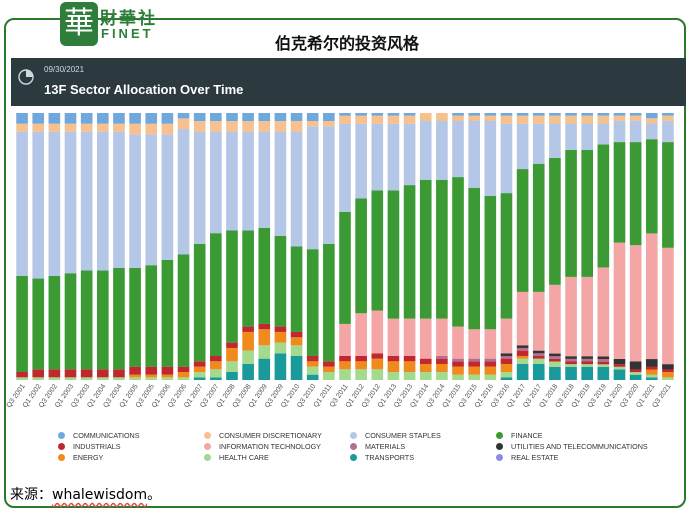 The width and height of the screenshot is (694, 515). I want to click on legend-item: INFORMATION TECHNOLOGY, so click(277, 446).